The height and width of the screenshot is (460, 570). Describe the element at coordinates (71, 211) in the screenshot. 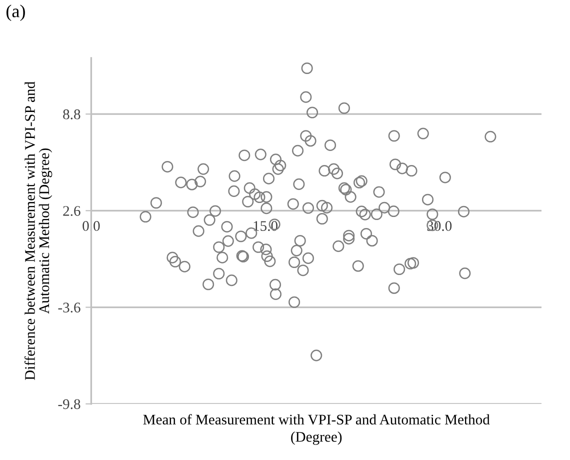

I see `y-tick-label: 2.6` at that location.